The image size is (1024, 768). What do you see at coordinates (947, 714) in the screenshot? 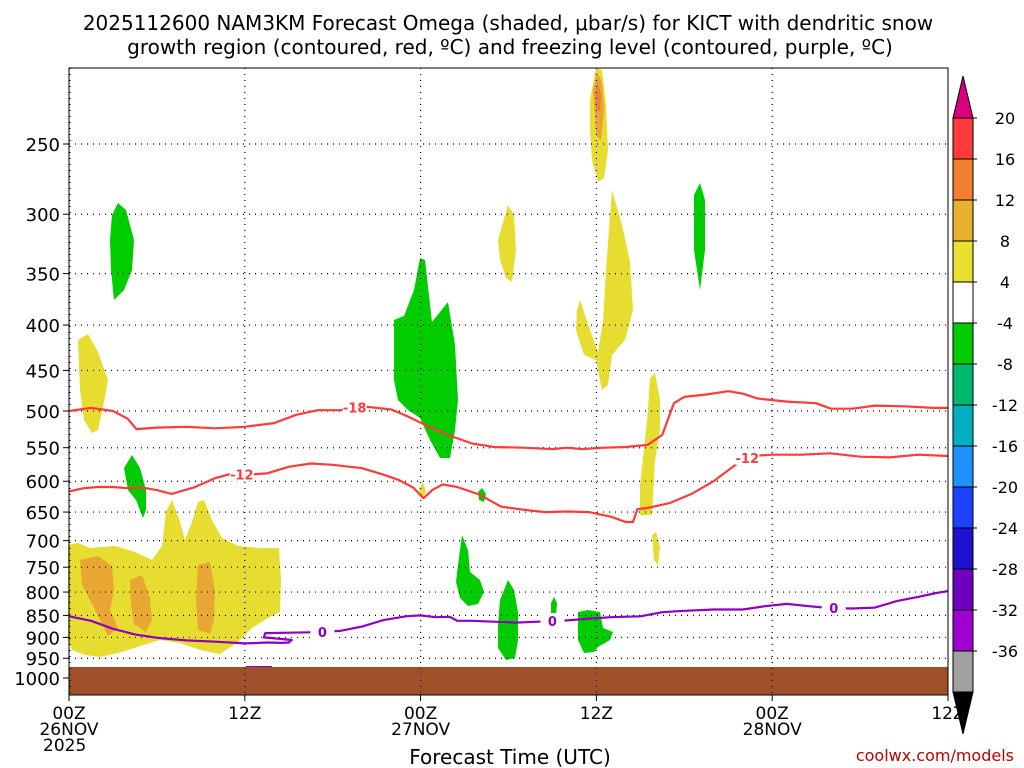
I see `x-tick-label-60-0: 12Z` at bounding box center [947, 714].